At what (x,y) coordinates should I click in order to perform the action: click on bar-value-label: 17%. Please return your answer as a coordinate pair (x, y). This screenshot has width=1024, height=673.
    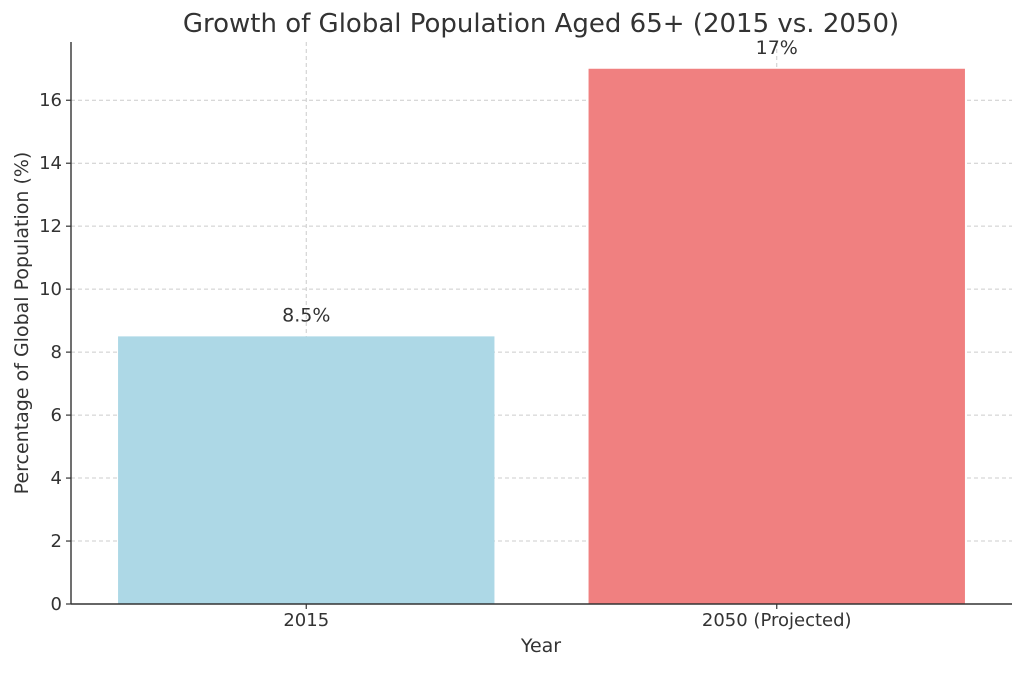
    Looking at the image, I should click on (777, 48).